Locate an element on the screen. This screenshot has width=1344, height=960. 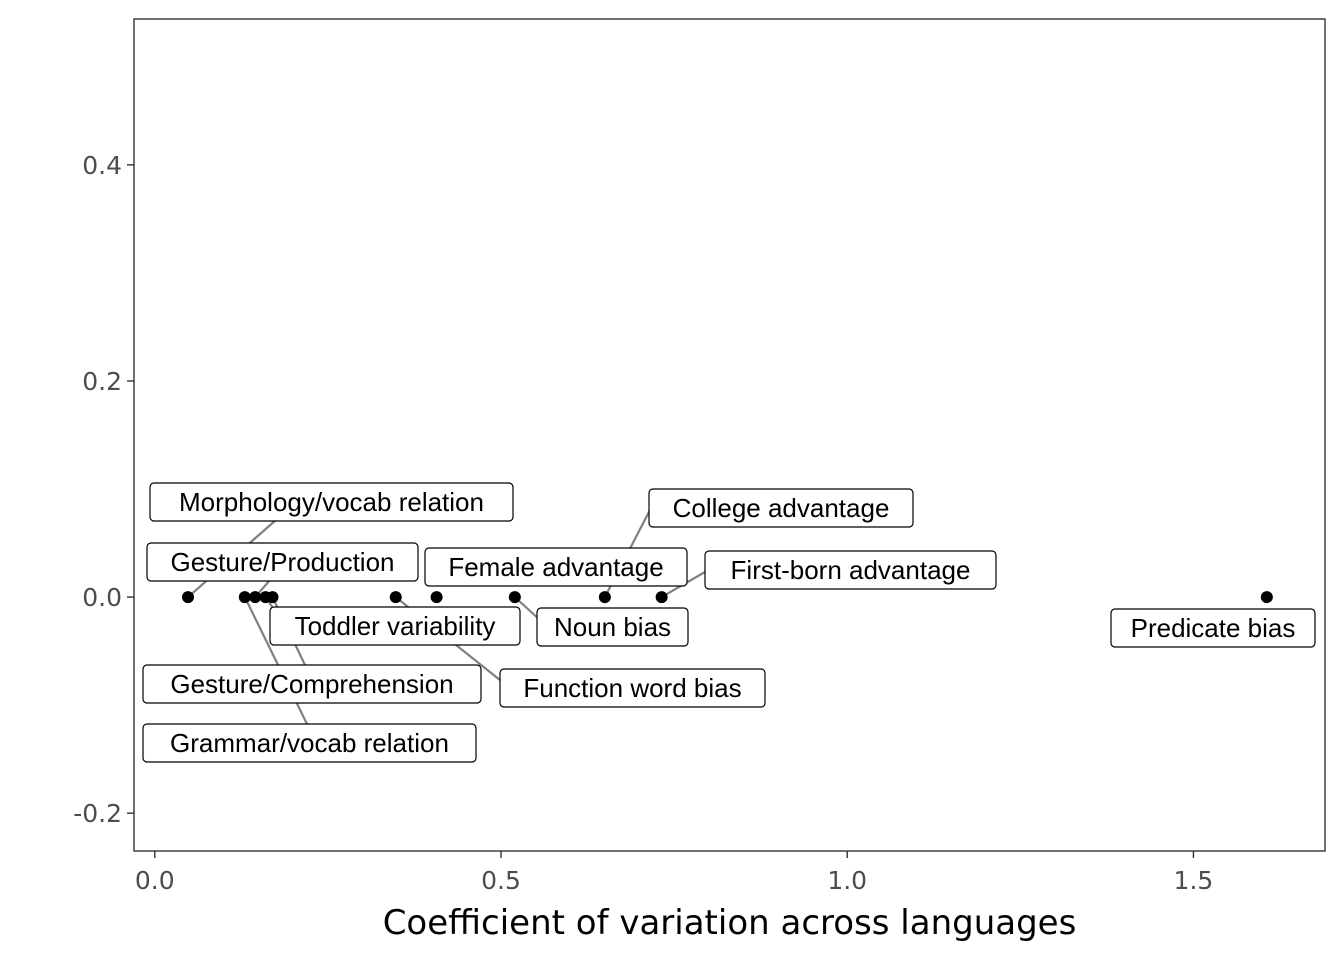
point-label: Morphology/vocab relation is located at coordinates (331, 502).